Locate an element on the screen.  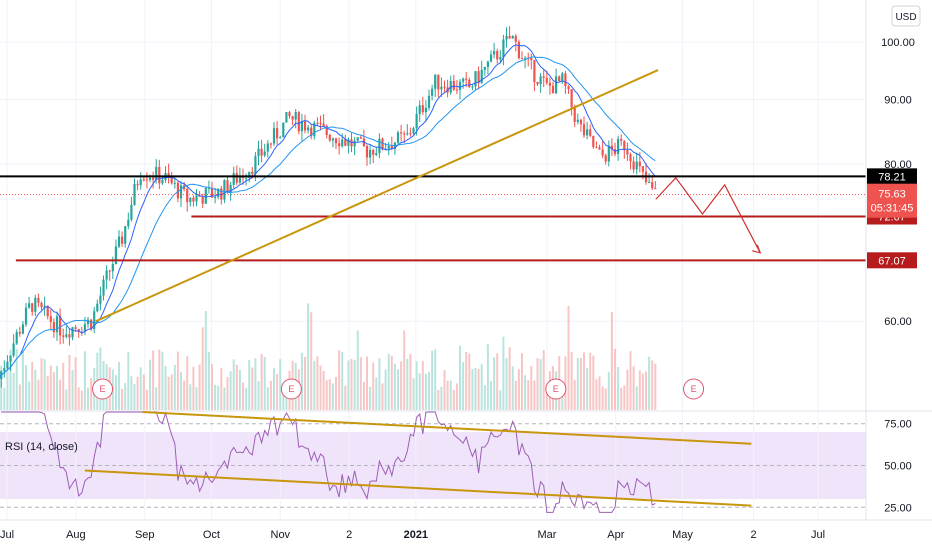
last-price-label: 75.63 is located at coordinates (892, 195).